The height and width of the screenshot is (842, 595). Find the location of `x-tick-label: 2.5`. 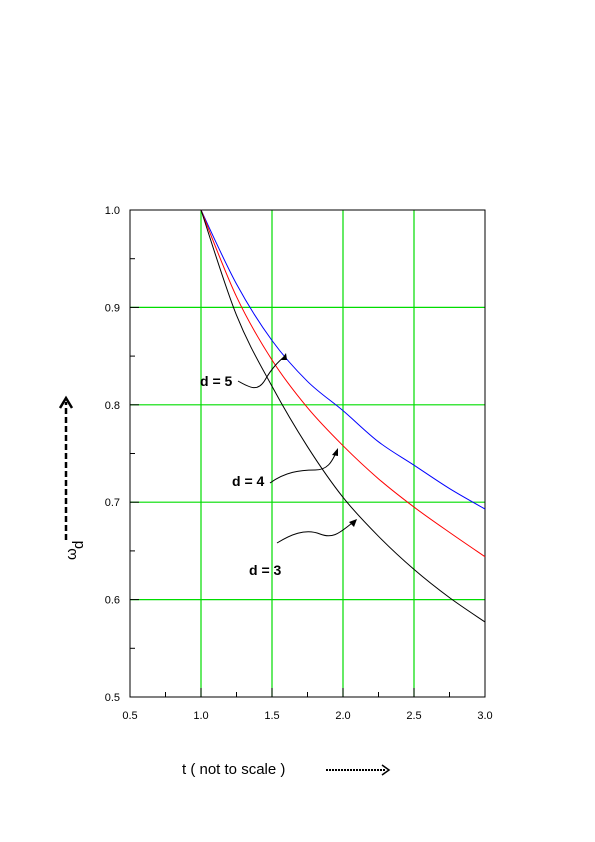

x-tick-label: 2.5 is located at coordinates (413, 716).